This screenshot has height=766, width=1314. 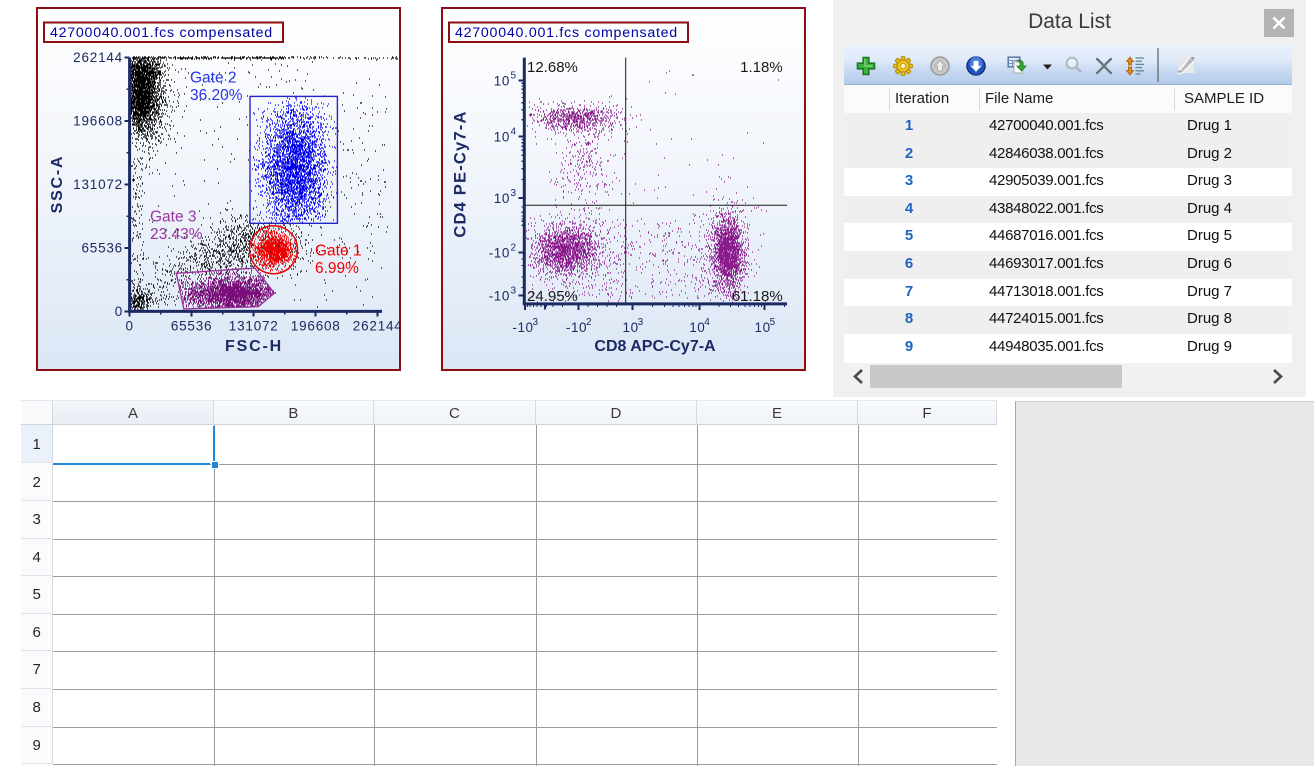 What do you see at coordinates (655, 346) in the screenshot?
I see `svg-text: CD8 APC-Cy7-A` at bounding box center [655, 346].